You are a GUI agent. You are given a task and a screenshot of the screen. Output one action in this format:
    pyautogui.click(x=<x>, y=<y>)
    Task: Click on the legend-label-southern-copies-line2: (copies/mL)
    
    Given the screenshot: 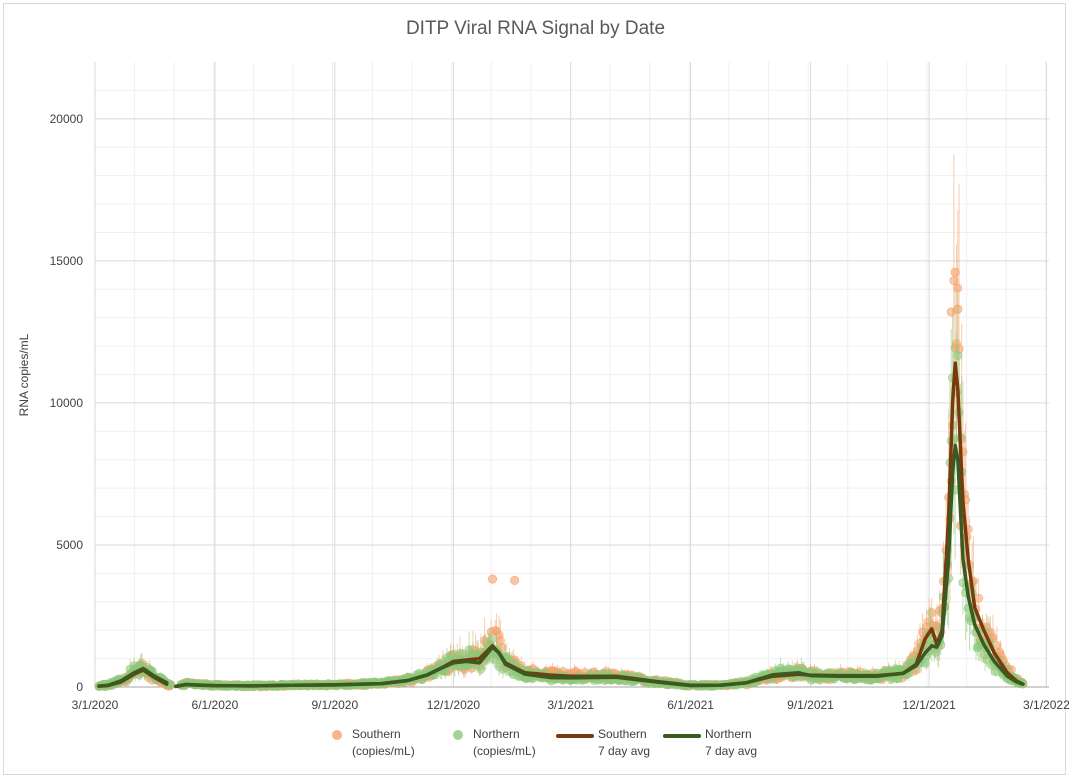 What is the action you would take?
    pyautogui.click(x=383, y=751)
    